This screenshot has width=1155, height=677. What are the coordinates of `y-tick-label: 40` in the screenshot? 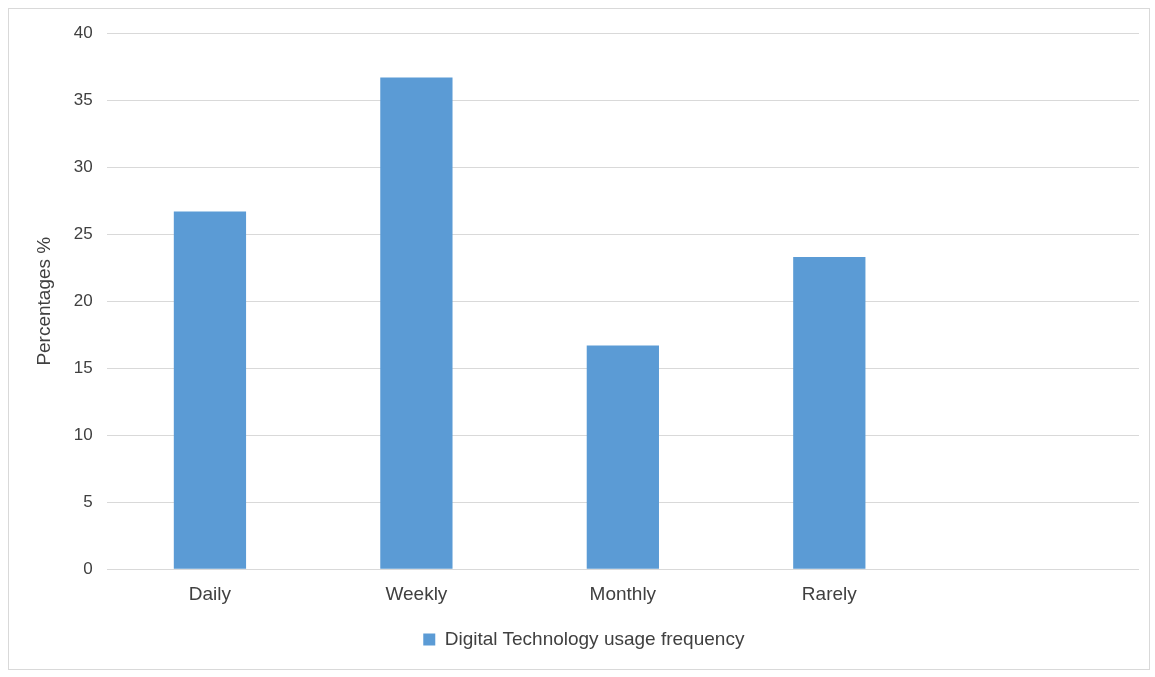 It's located at (83, 32).